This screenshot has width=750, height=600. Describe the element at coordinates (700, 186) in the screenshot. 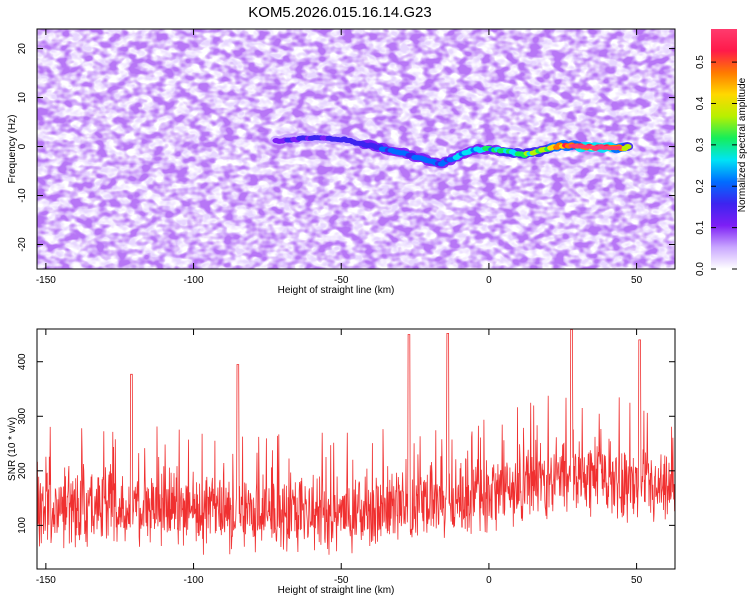

I see `colorbar-tick-label: 0.2` at that location.